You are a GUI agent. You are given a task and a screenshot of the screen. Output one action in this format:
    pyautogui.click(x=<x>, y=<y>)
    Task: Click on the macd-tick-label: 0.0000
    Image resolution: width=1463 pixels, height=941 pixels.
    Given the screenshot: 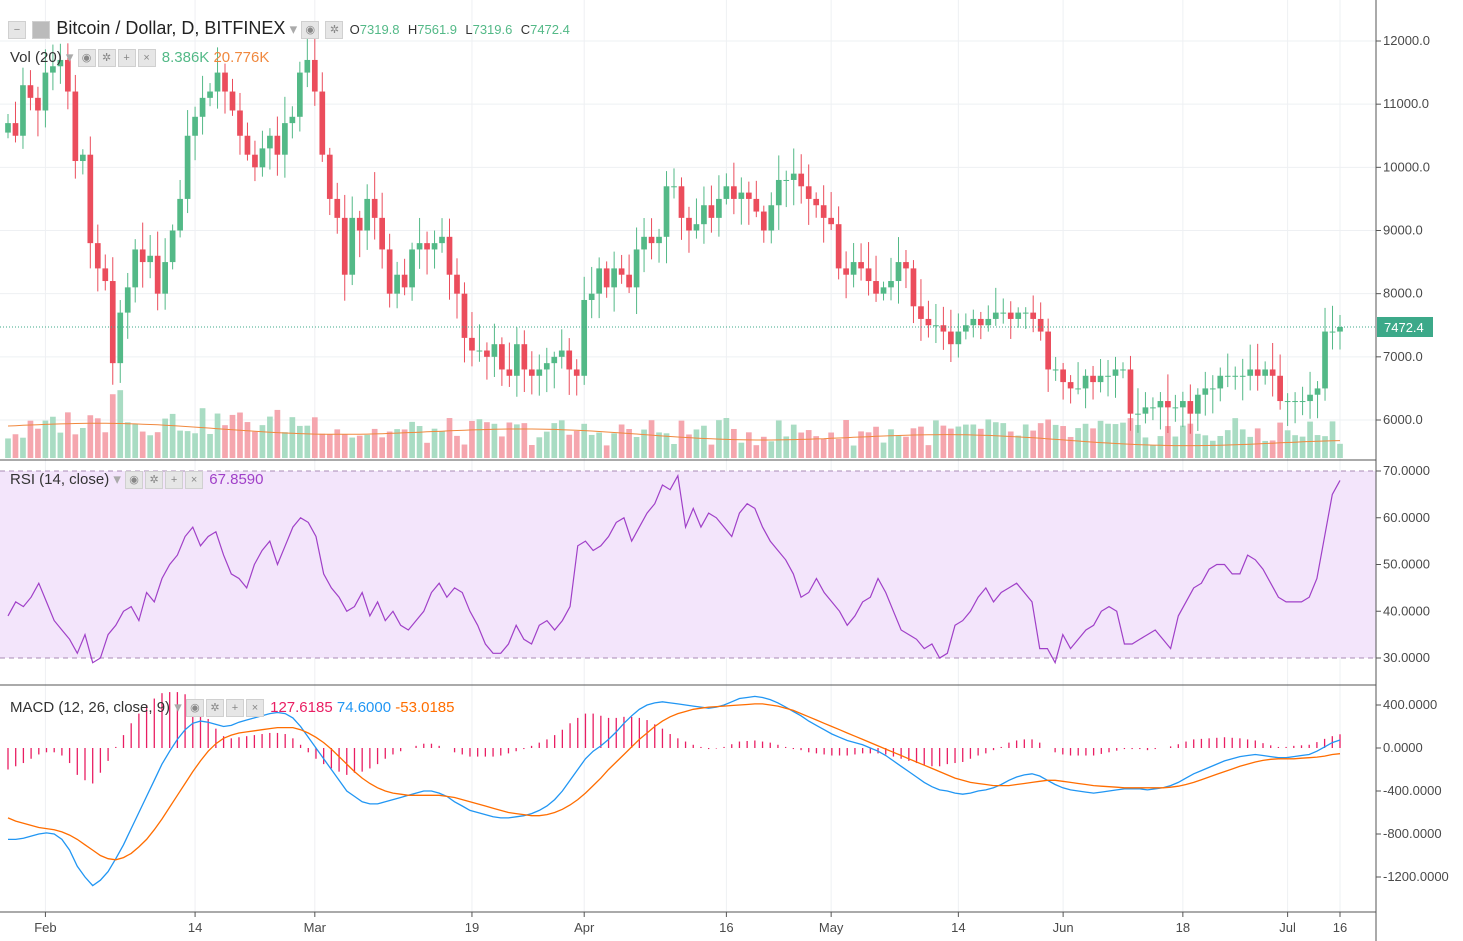 What is the action you would take?
    pyautogui.click(x=1403, y=747)
    